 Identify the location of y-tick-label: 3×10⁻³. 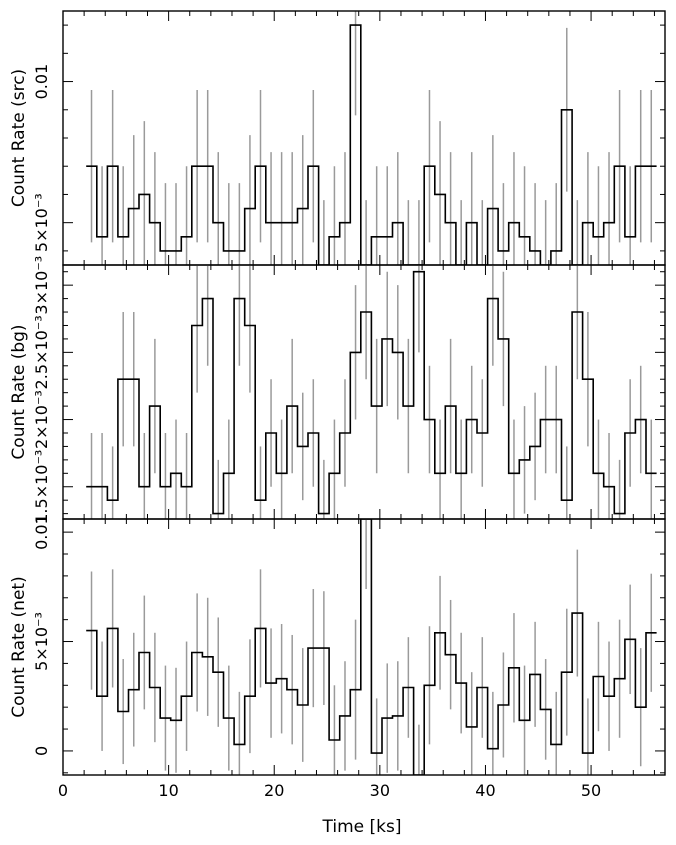
(41, 285).